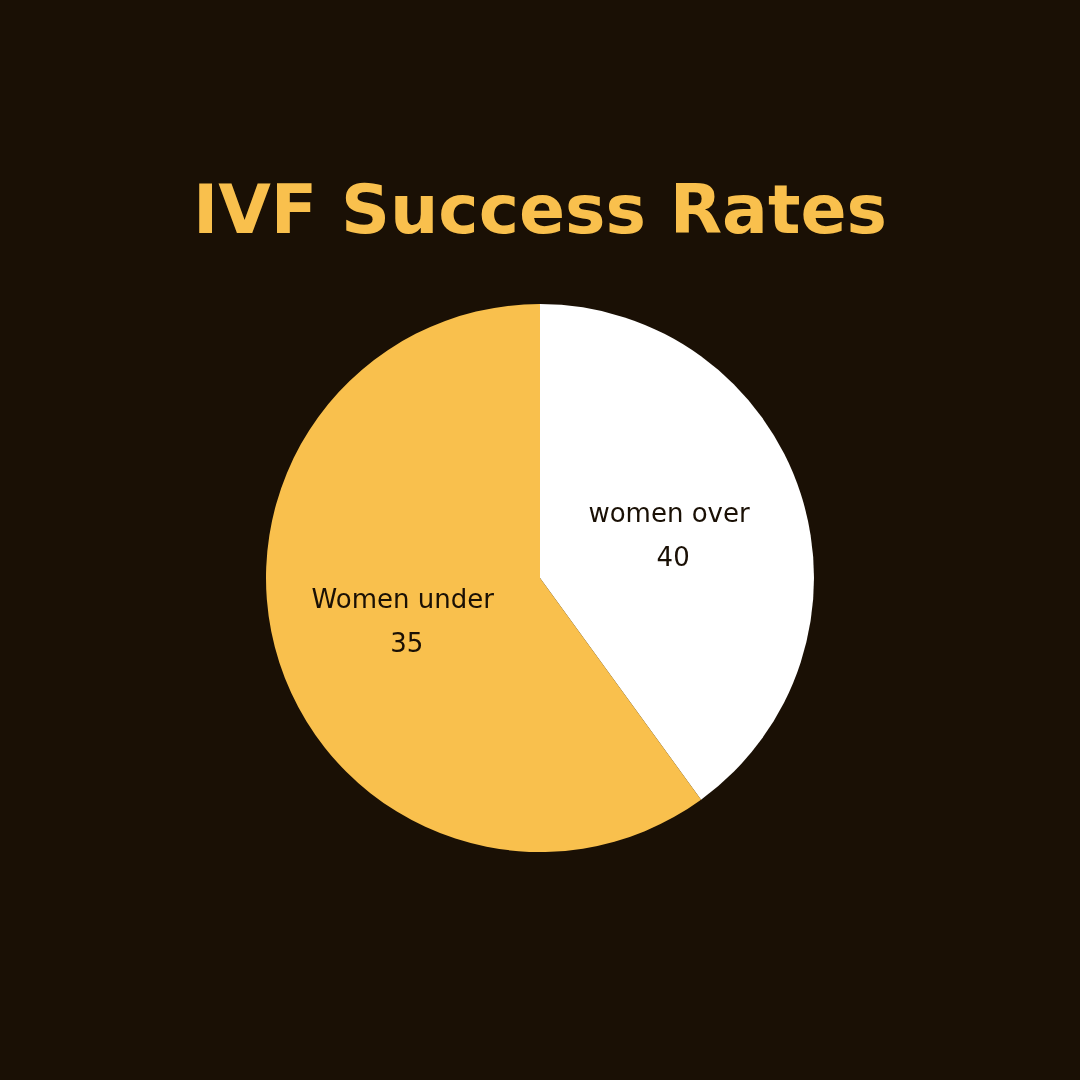 The height and width of the screenshot is (1080, 1080). I want to click on slice-label: women over 40, so click(673, 534).